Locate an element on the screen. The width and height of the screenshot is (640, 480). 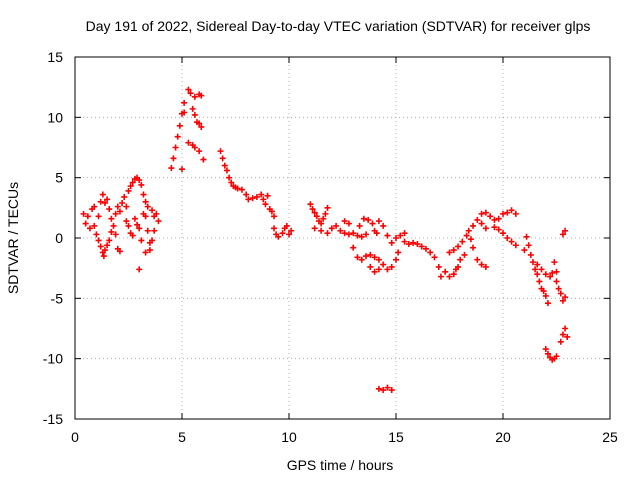
x-tick-label: 0 is located at coordinates (75, 437).